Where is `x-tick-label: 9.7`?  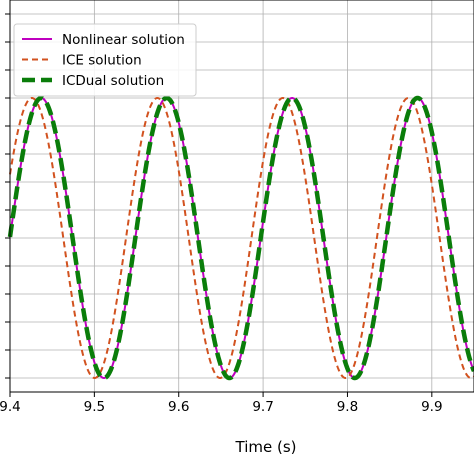 x-tick-label: 9.7 is located at coordinates (262, 407).